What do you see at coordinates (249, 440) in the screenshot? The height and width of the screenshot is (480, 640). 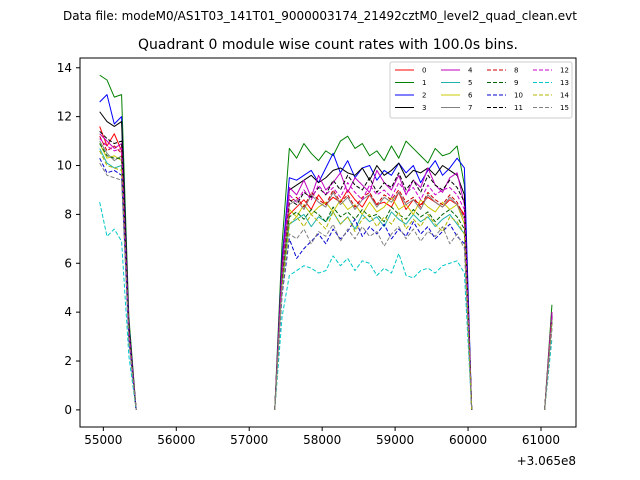 I see `x-tick-label: 57000` at bounding box center [249, 440].